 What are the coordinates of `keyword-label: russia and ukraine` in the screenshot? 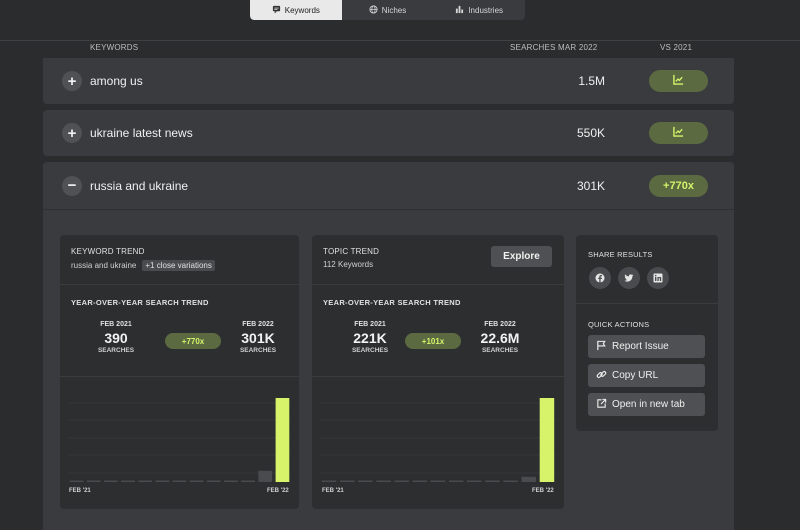 It's located at (139, 185).